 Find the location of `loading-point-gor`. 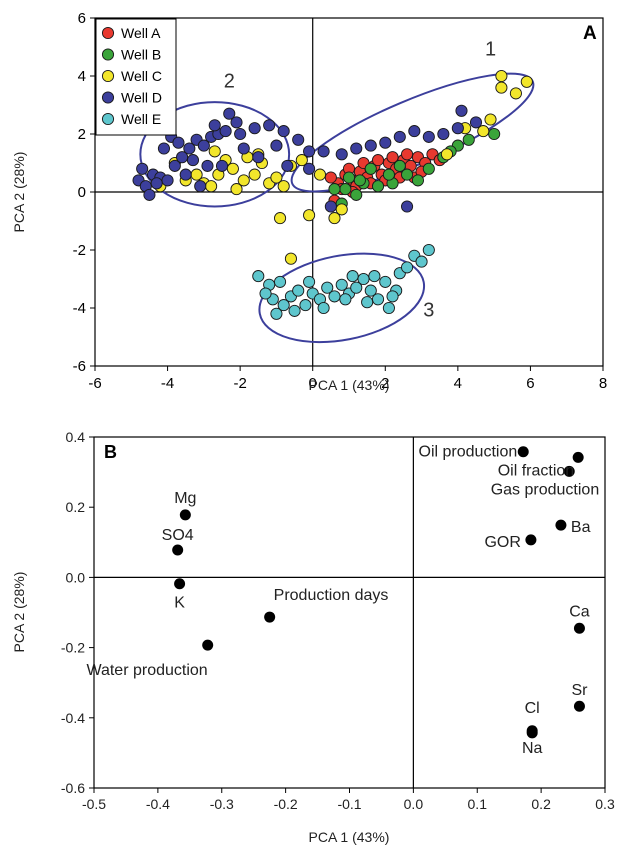

loading-point-gor is located at coordinates (531, 540).